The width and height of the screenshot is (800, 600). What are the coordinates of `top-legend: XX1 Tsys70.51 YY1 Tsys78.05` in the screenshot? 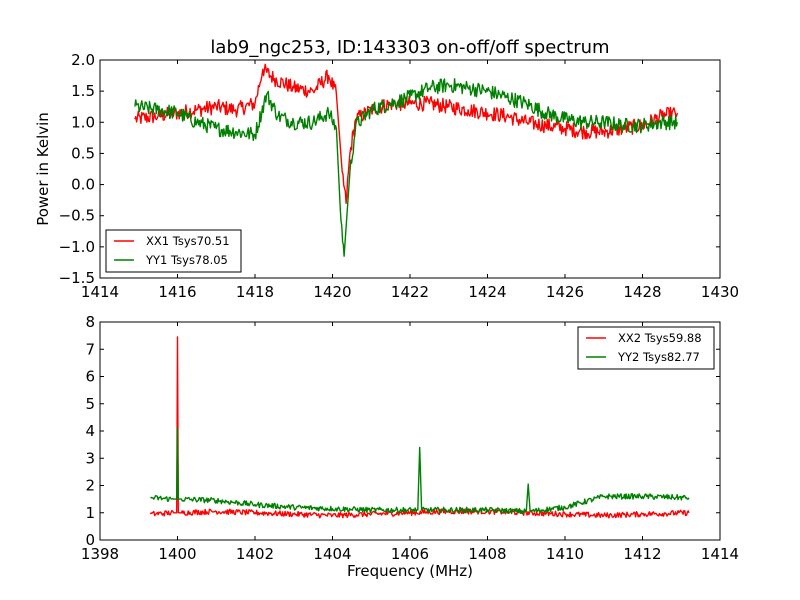 It's located at (173, 251).